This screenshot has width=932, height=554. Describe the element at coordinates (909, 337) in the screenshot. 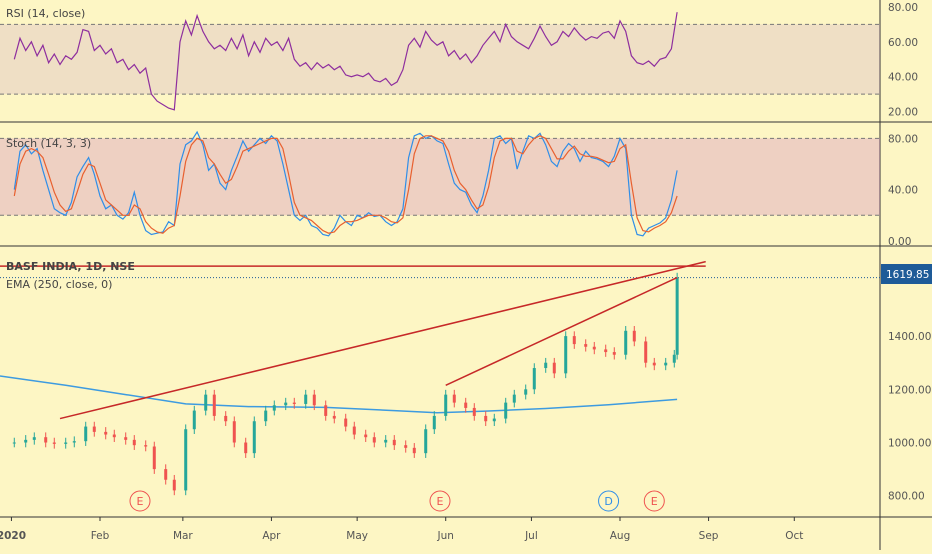

I see `price-tick-label: 1400.00` at that location.